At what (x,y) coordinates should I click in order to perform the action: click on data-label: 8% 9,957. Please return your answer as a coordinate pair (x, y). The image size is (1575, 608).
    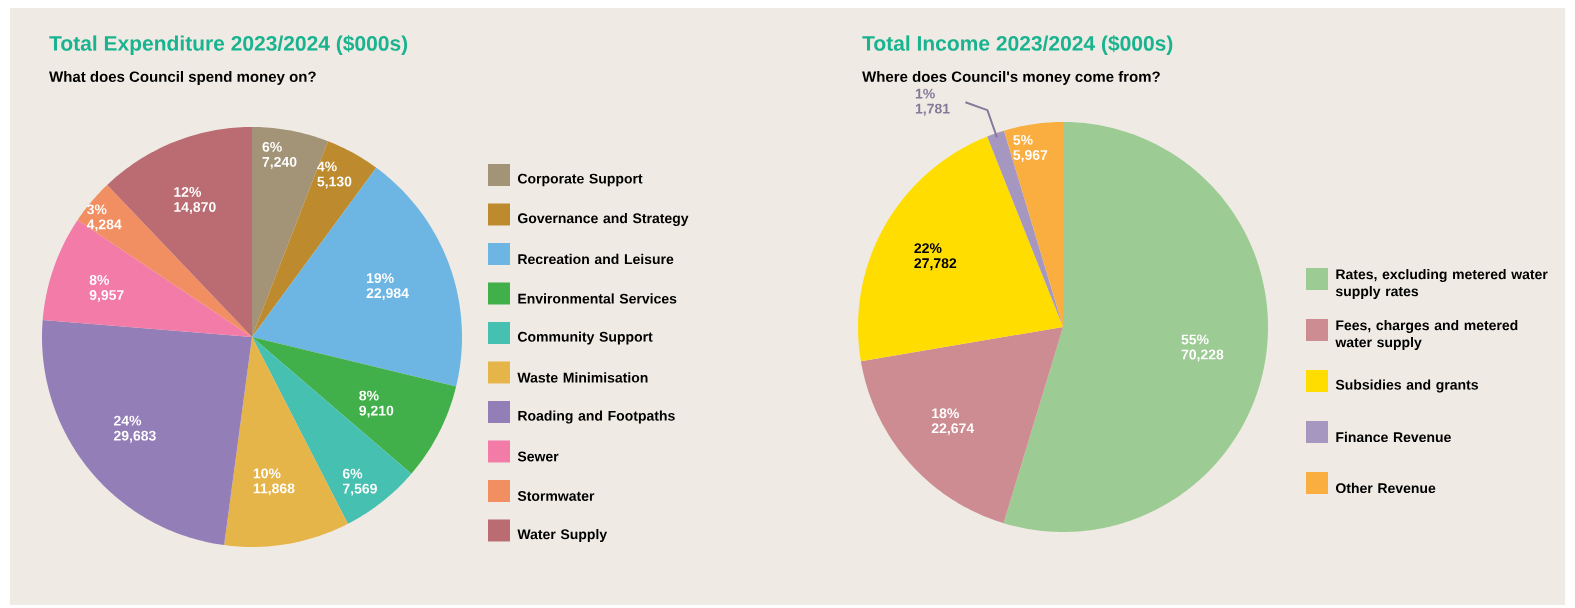
    Looking at the image, I should click on (106, 288).